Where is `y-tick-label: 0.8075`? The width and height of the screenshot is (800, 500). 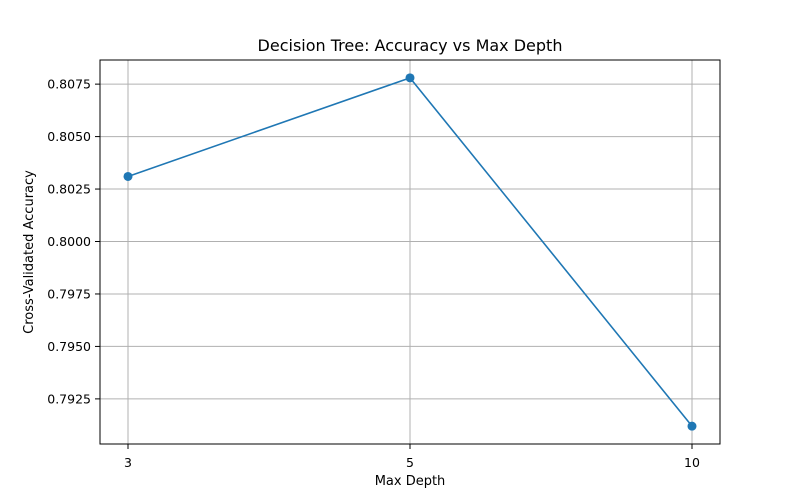
y-tick-label: 0.8075 is located at coordinates (69, 84).